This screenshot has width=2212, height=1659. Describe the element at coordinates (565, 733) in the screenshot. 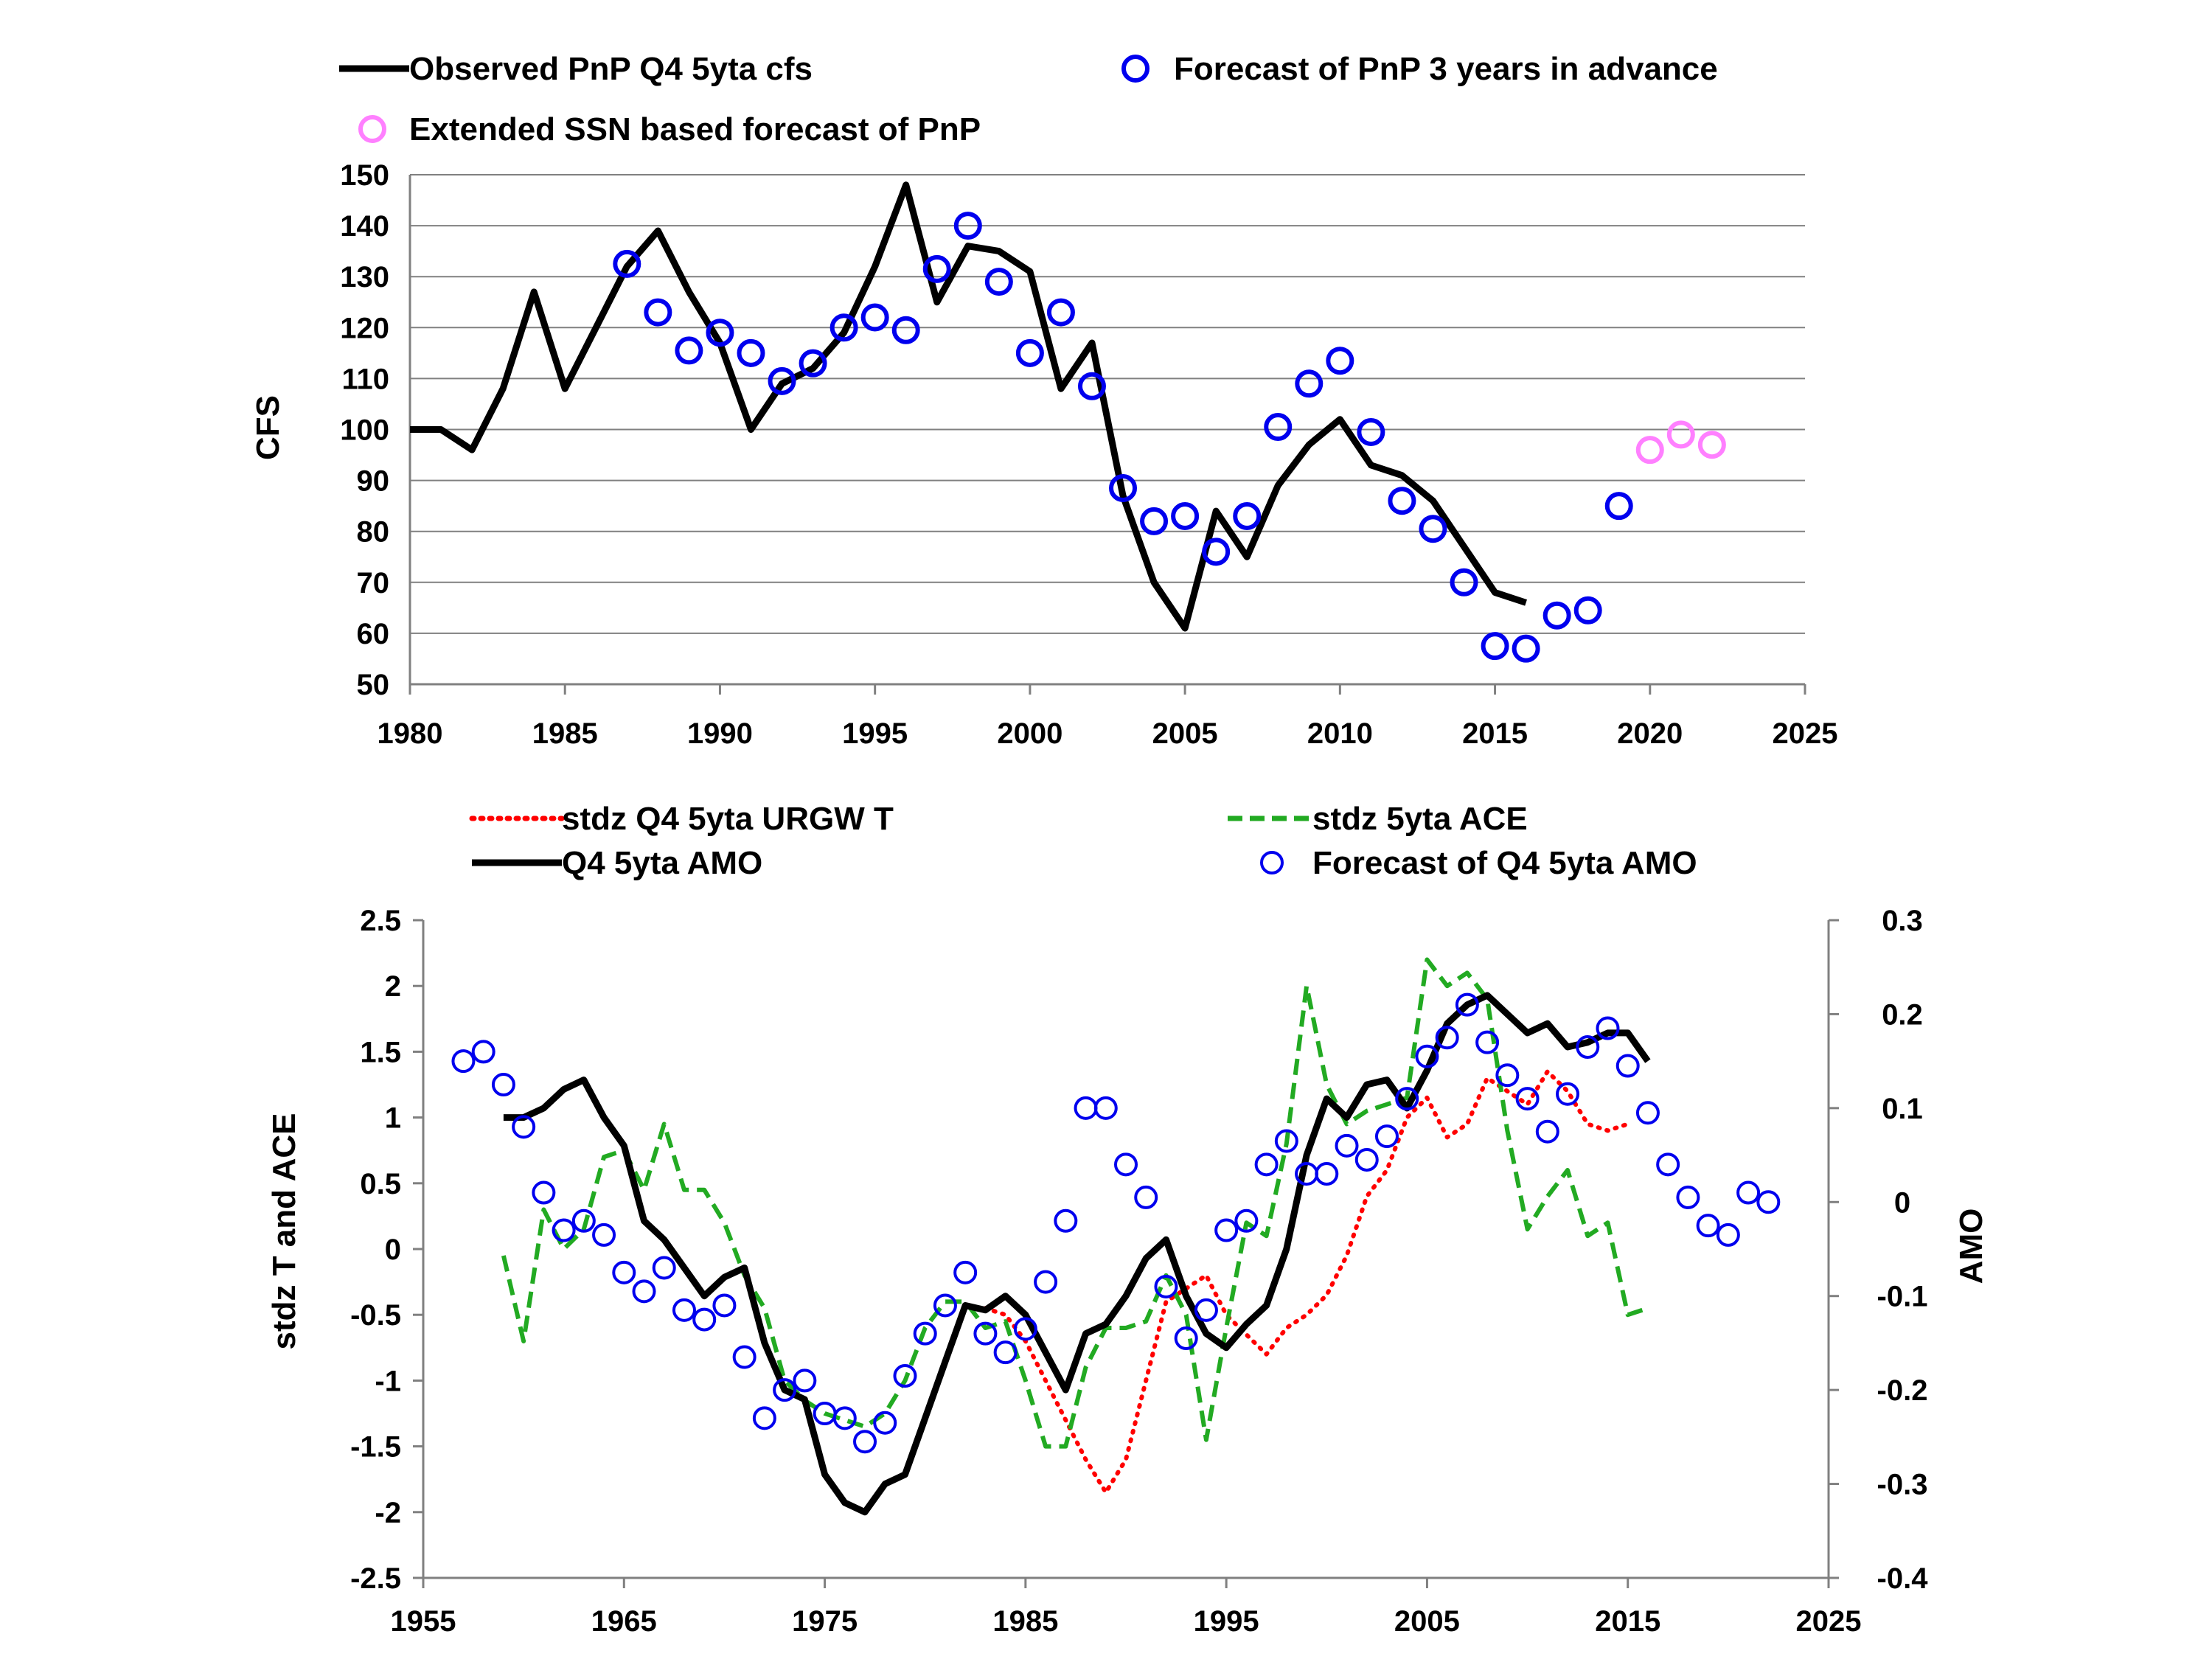

I see `pnp-x-tick-1985: 1985` at that location.